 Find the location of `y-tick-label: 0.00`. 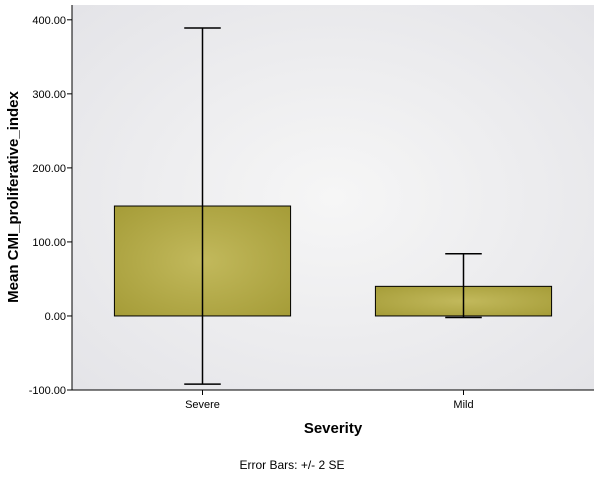

y-tick-label: 0.00 is located at coordinates (55, 317).